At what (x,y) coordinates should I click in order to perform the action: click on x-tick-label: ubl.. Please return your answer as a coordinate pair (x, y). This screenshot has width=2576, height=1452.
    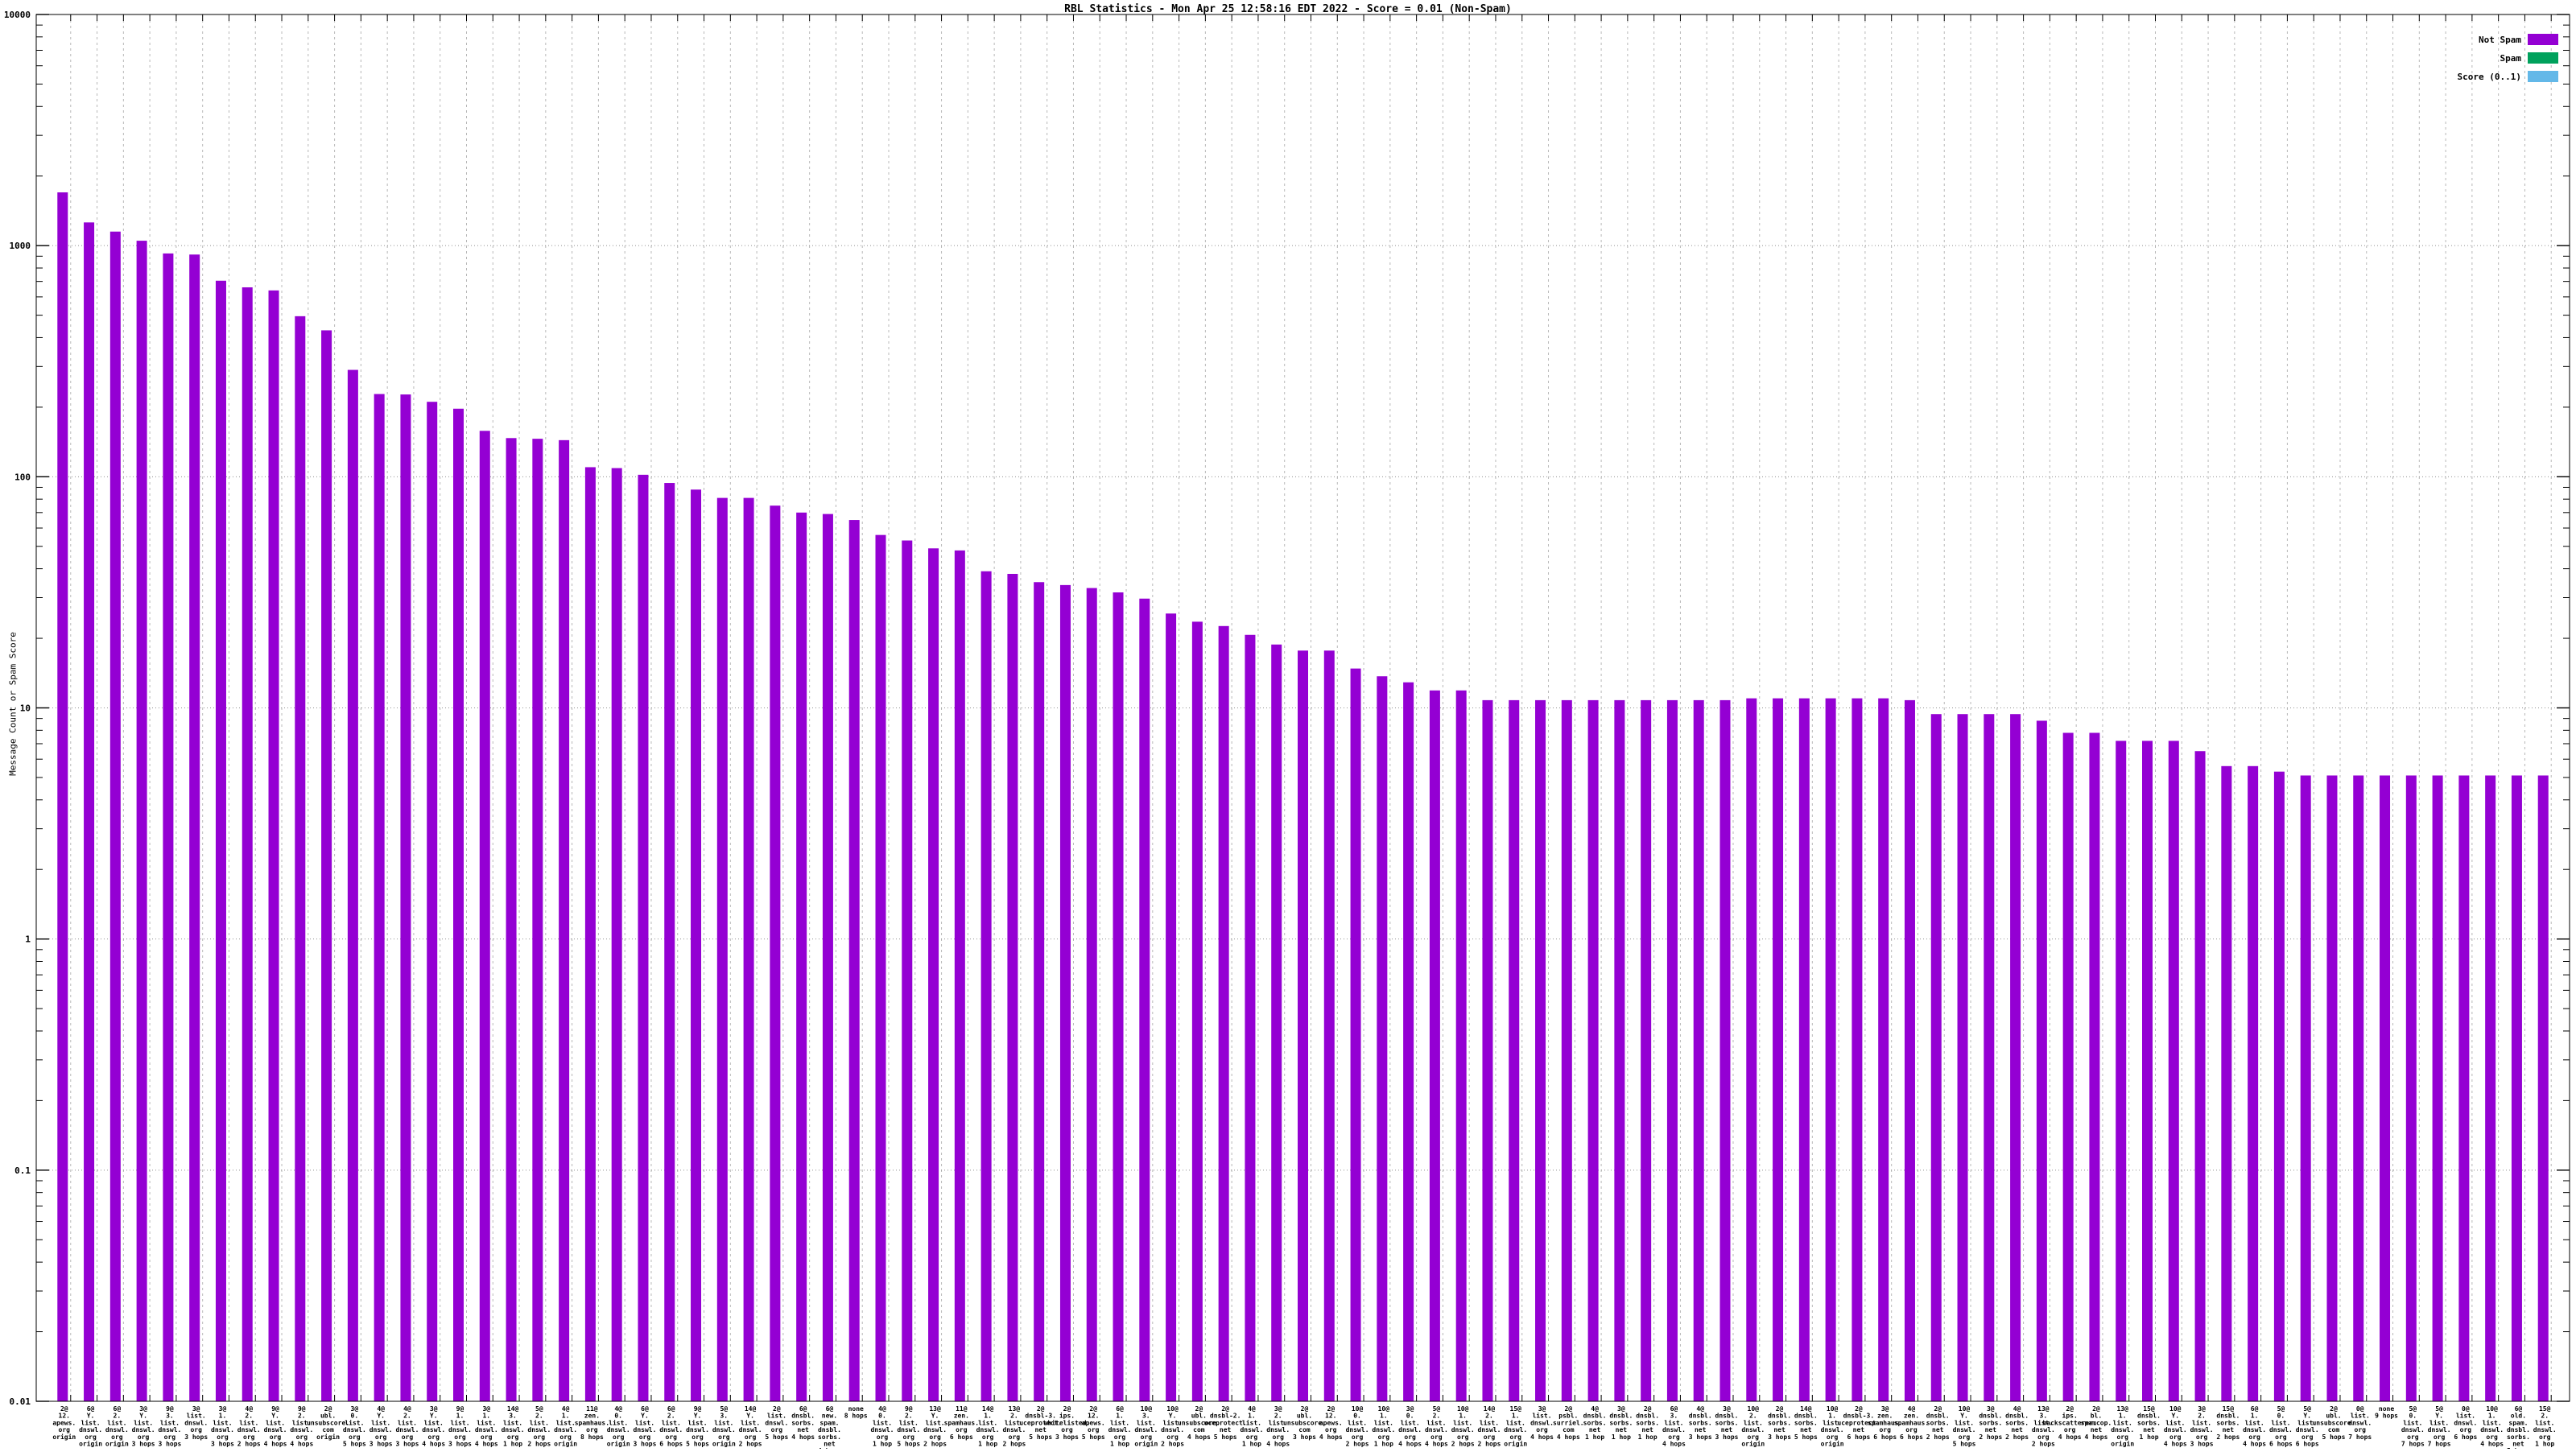
    Looking at the image, I should click on (2333, 1417).